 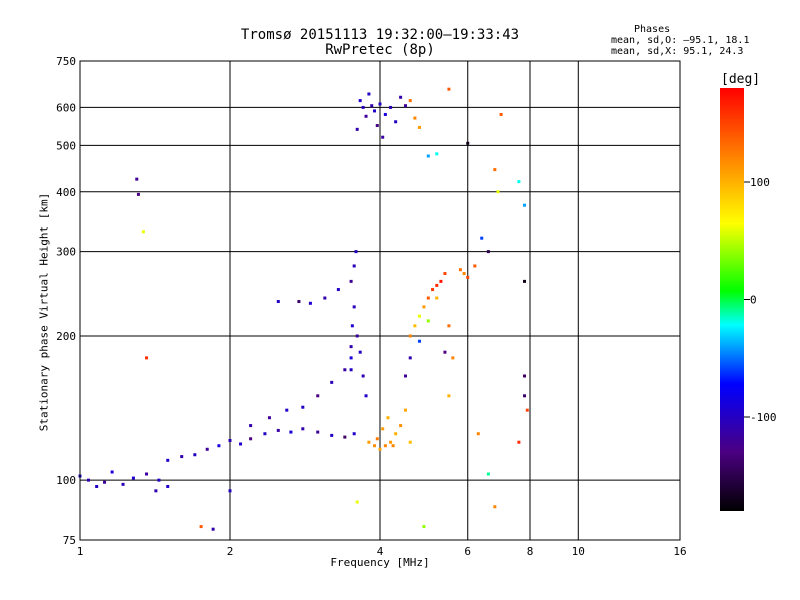 What do you see at coordinates (66, 61) in the screenshot?
I see `y-tick-label: 750` at bounding box center [66, 61].